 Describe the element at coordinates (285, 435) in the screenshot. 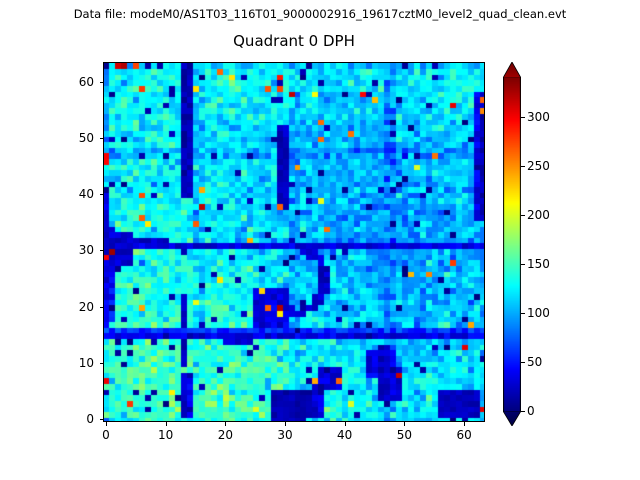

I see `x-tick-label: 30` at that location.